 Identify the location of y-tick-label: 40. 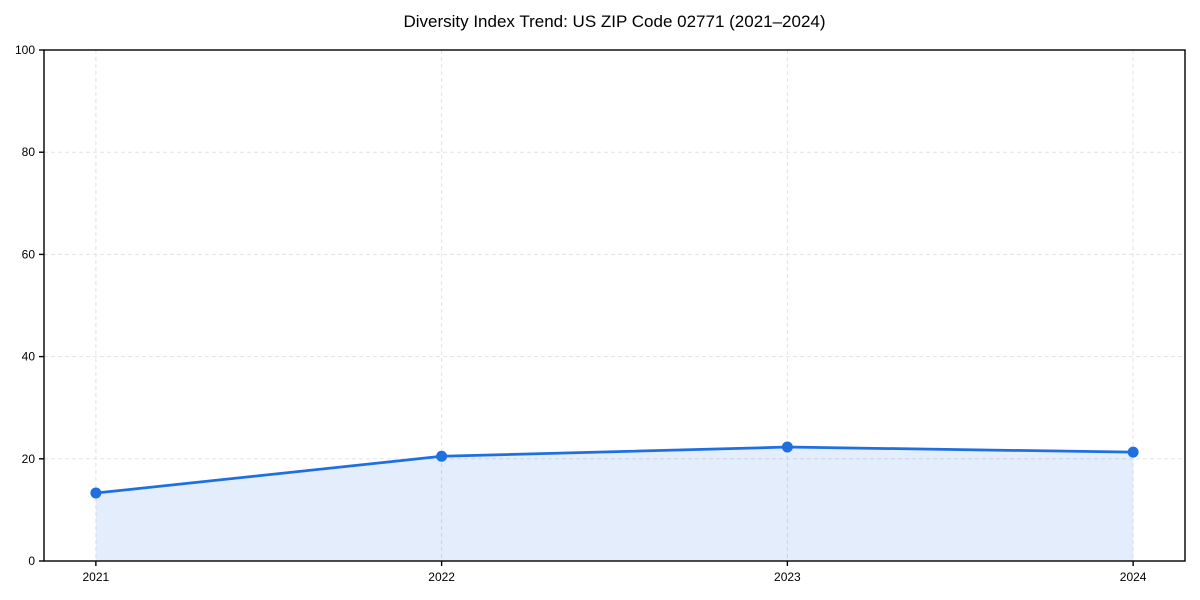
(29, 357).